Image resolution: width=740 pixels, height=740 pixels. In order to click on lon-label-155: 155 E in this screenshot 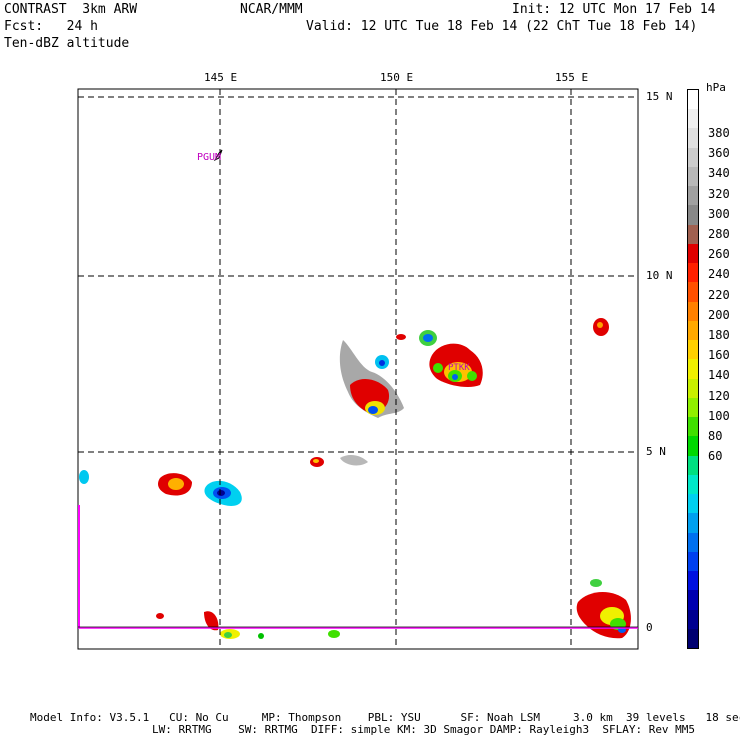, I will do `click(572, 77)`.